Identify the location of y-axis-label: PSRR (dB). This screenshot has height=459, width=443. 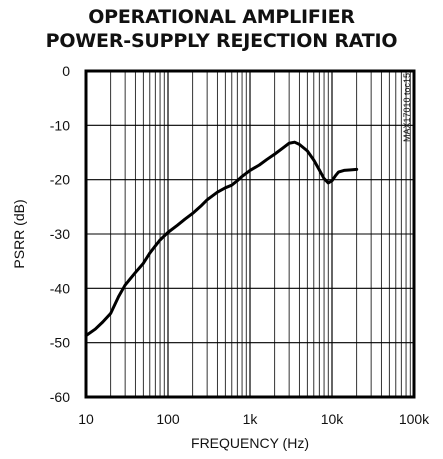
(19, 233).